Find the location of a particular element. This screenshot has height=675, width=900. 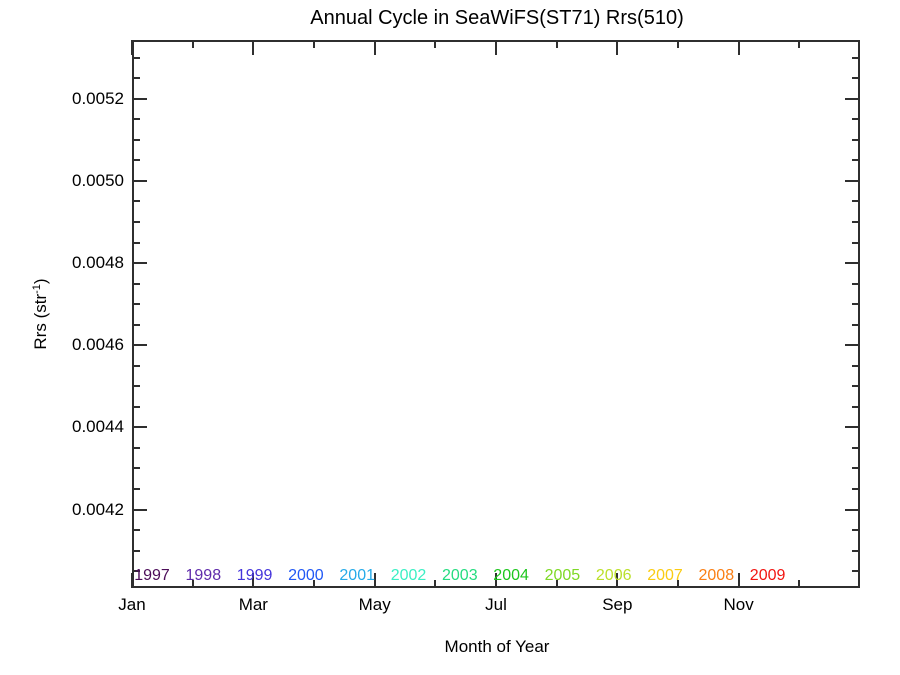

legend-year: 2003 is located at coordinates (460, 575).